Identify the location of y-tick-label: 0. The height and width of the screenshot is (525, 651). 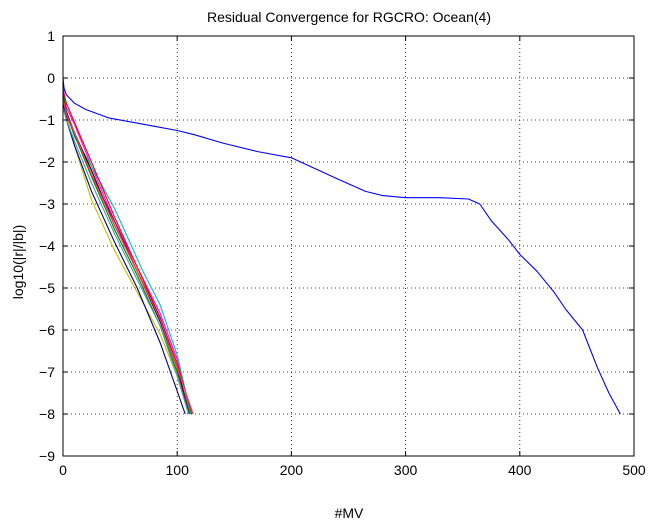
(51, 78).